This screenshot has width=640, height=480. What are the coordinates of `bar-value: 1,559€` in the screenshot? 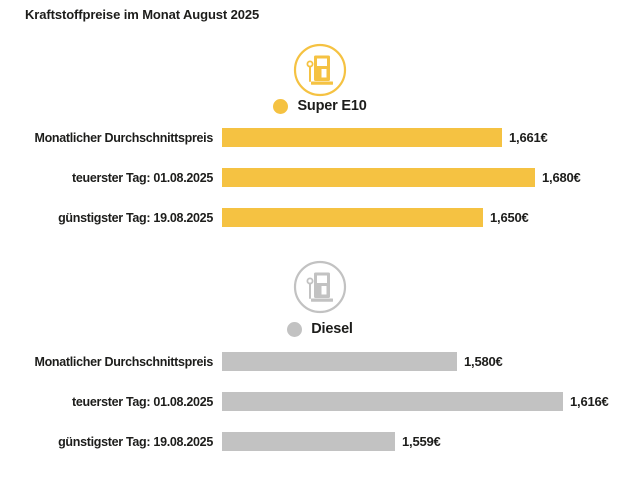 It's located at (421, 441).